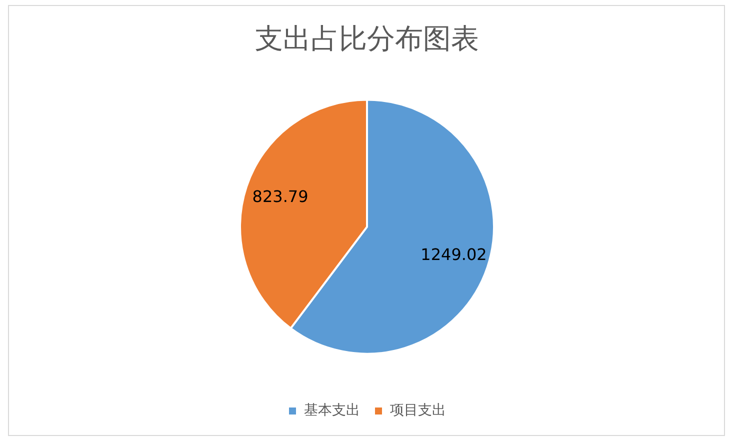  I want to click on data-label: 823.79, so click(280, 196).